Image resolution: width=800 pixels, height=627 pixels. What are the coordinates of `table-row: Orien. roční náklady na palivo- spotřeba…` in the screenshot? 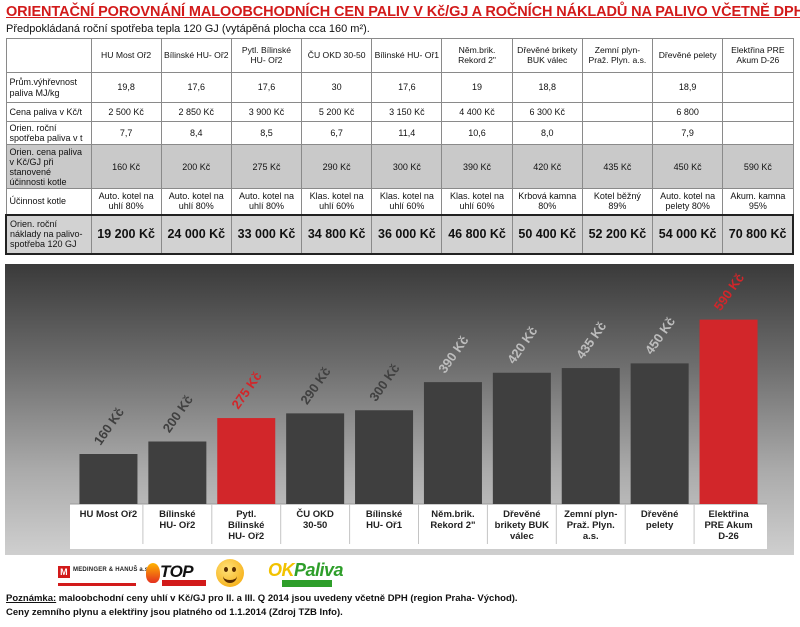 It's located at (400, 234).